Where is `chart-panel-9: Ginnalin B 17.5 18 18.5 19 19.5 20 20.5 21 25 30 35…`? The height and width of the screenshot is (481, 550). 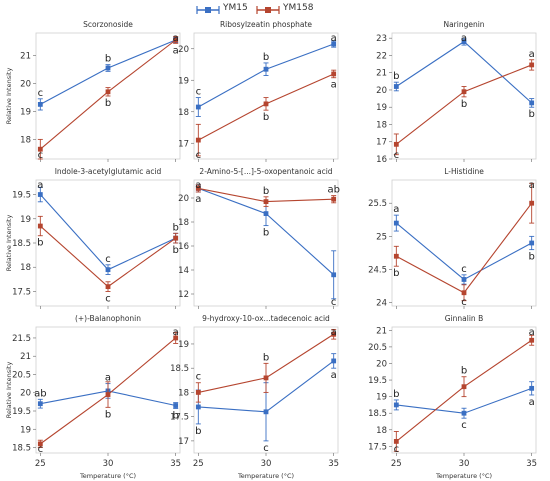
chart-panel-9: Ginnalin B 17.5 18 18.5 19 19.5 20 20.5 21 25 30 35… is located at coordinates (452, 397).